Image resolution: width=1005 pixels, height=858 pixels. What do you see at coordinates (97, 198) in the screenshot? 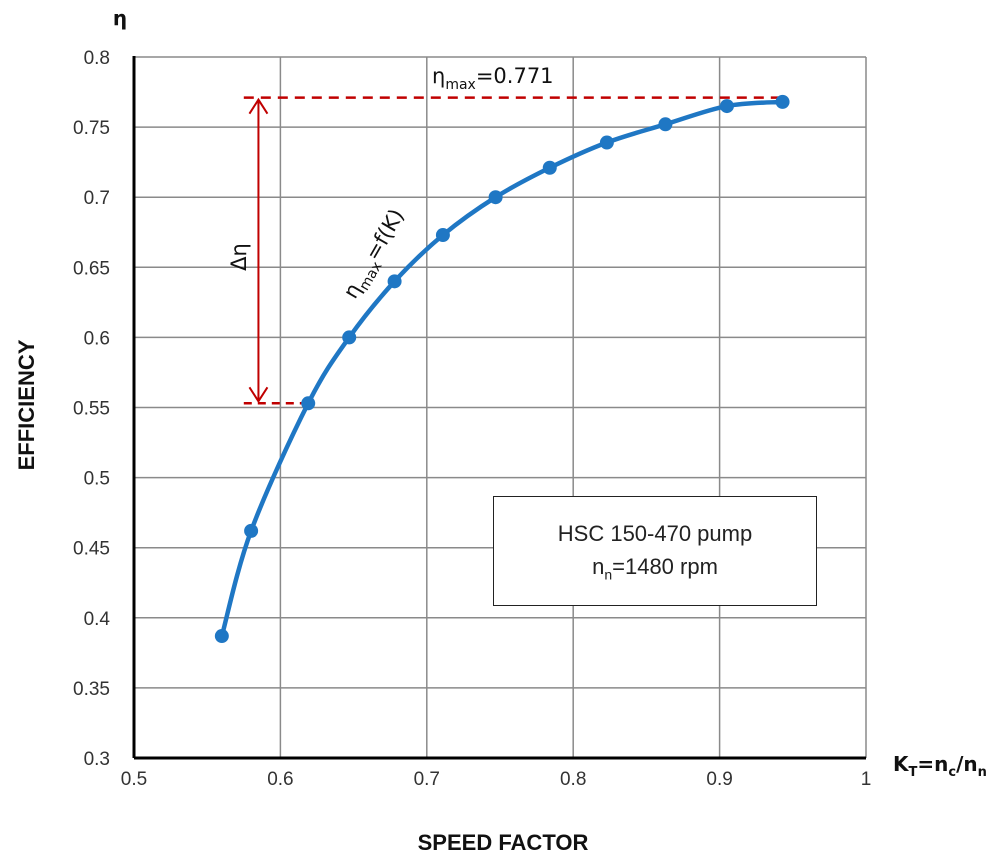
I see `y-tick-label: 0.7` at bounding box center [97, 198].